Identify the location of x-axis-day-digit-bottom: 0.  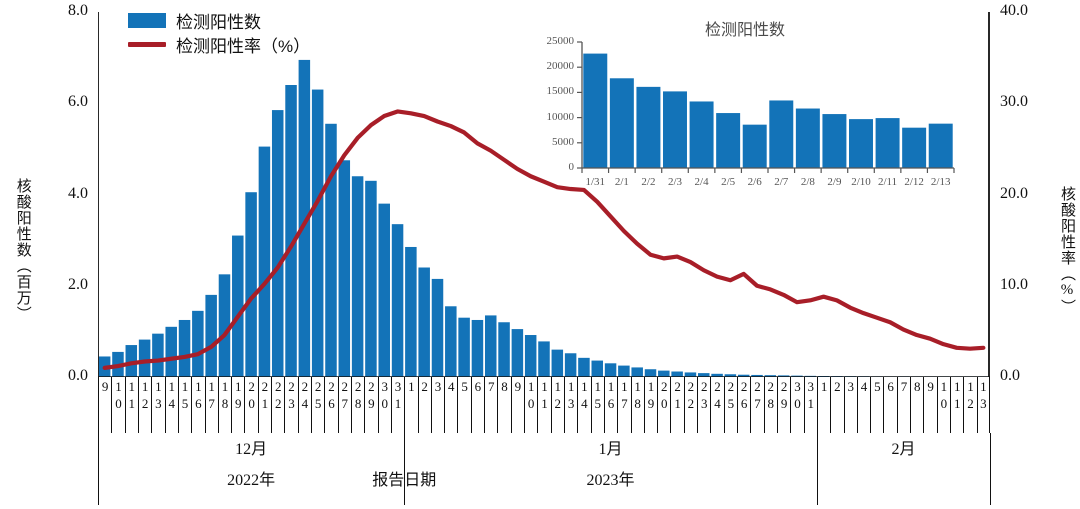
(251, 403).